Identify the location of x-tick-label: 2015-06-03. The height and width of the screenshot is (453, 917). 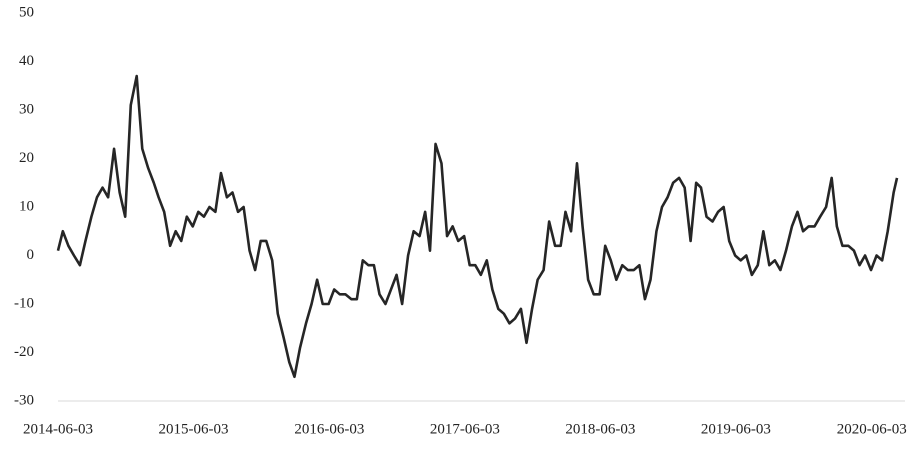
(194, 429).